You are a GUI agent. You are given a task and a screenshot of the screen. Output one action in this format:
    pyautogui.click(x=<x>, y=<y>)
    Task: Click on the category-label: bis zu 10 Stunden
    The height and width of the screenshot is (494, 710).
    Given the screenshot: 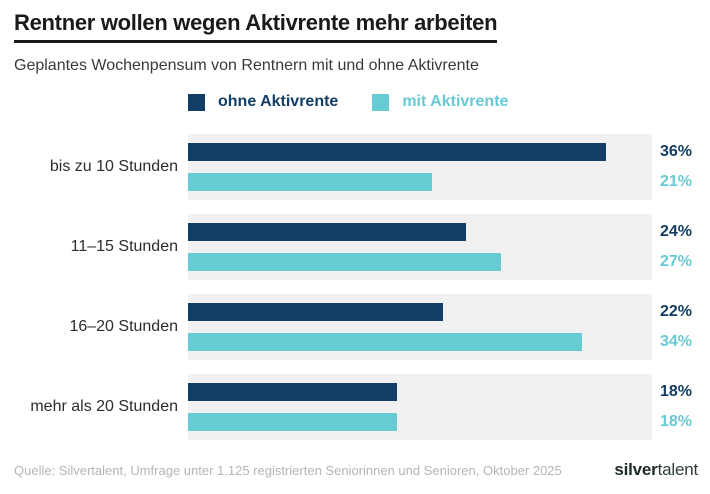 What is the action you would take?
    pyautogui.click(x=113, y=166)
    